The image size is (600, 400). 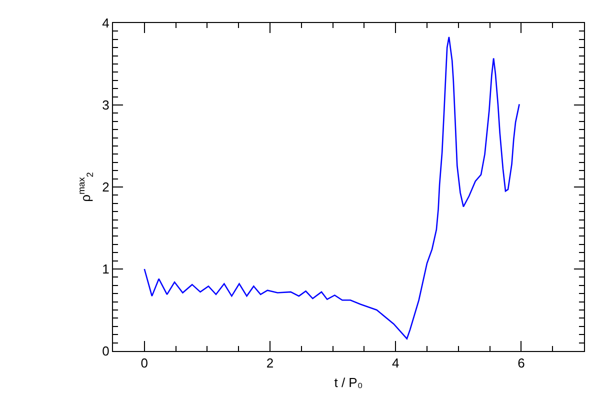 What do you see at coordinates (106, 23) in the screenshot?
I see `y-tick-label: 4` at bounding box center [106, 23].